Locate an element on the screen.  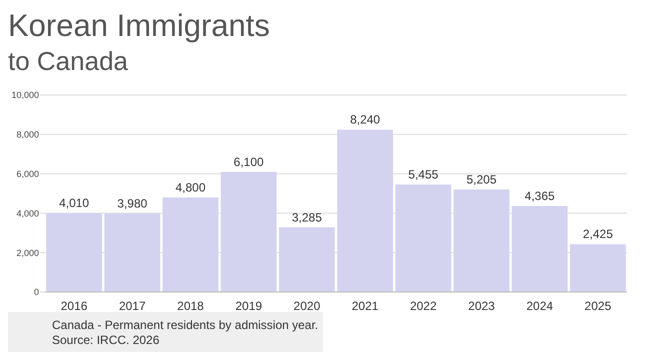
data-label: 5,455 is located at coordinates (423, 175).